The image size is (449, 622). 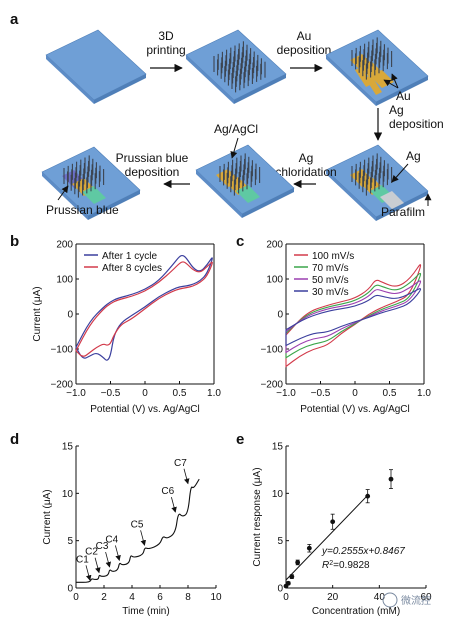 What do you see at coordinates (240, 174) in the screenshot?
I see `microneedle-array-agagcl` at bounding box center [240, 174].